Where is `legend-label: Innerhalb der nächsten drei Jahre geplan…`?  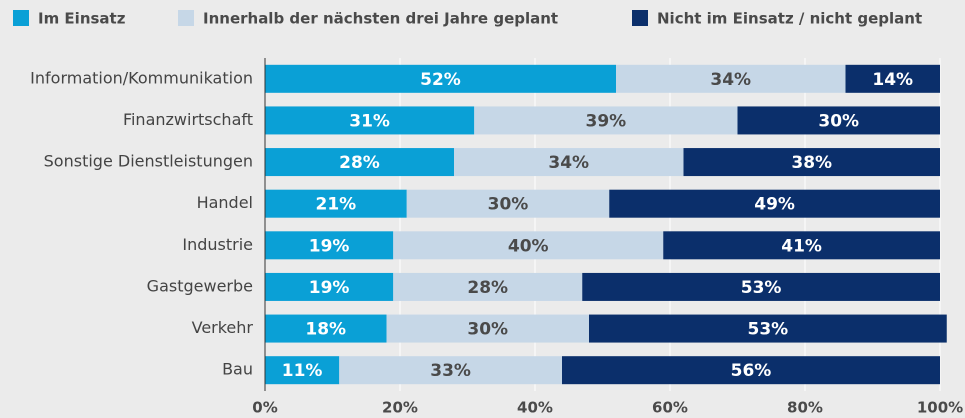
legend-label: Innerhalb der nächsten drei Jahre geplan… is located at coordinates (380, 19).